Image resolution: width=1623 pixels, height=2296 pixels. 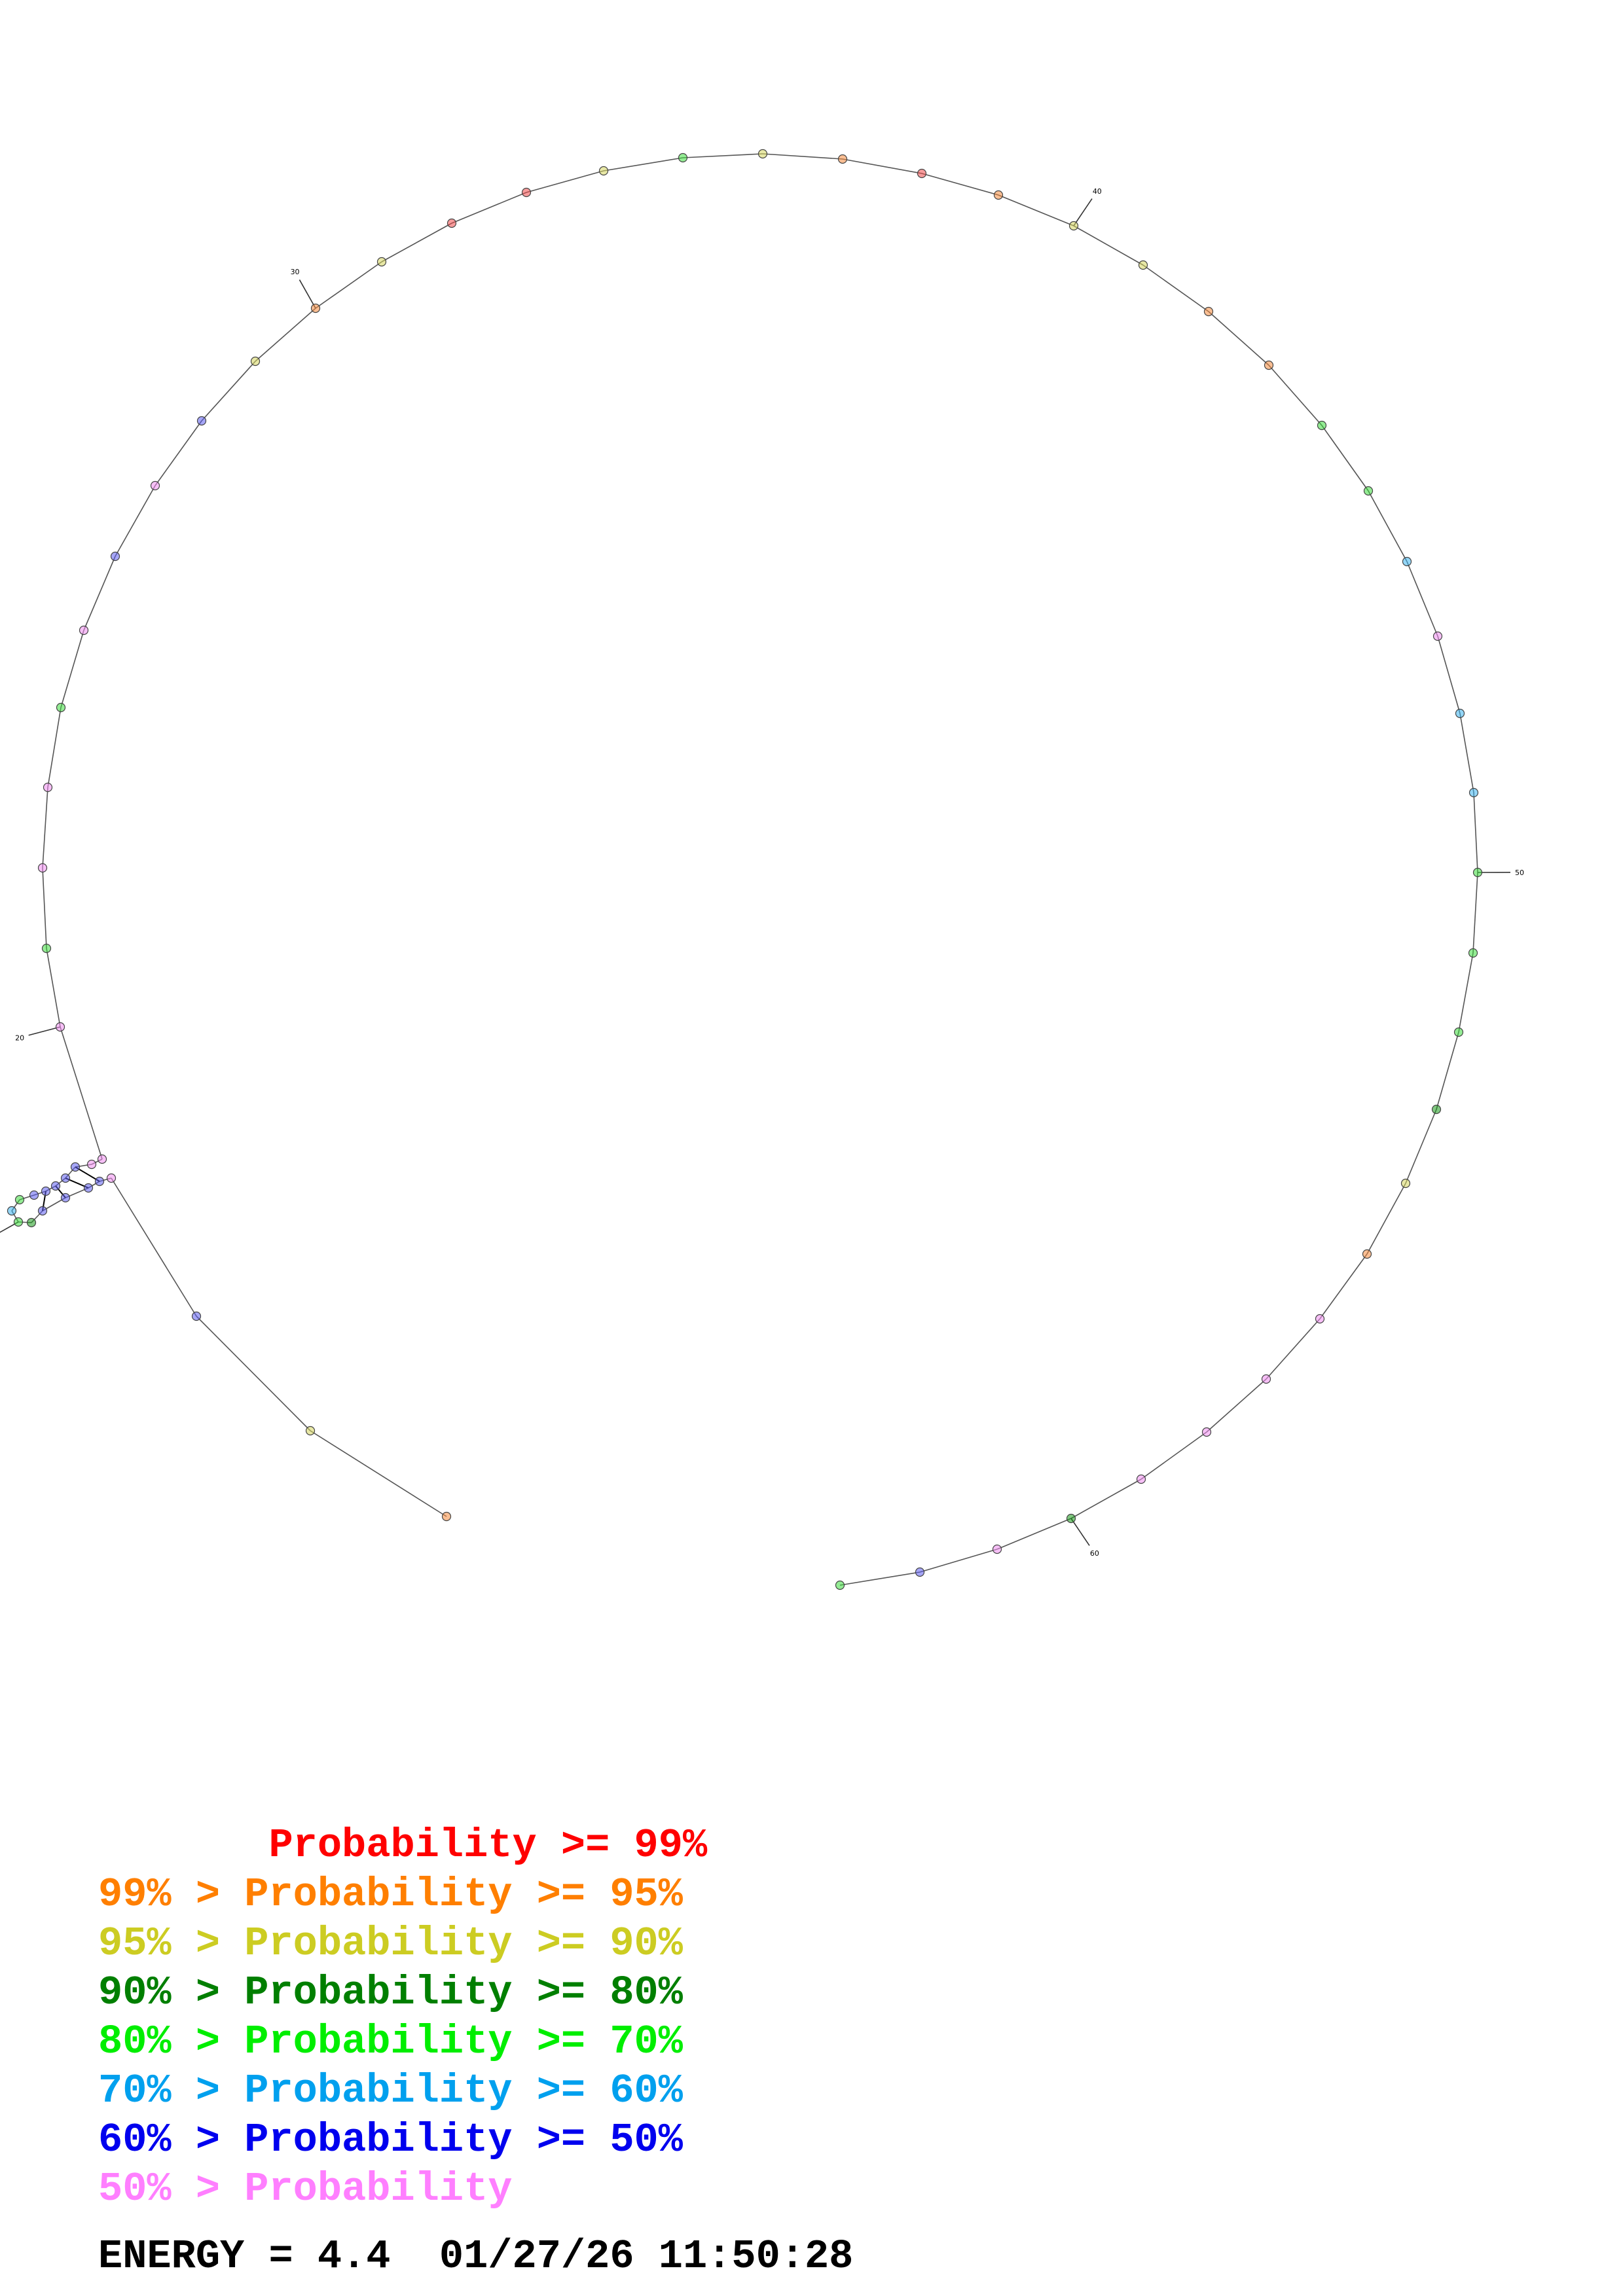 What do you see at coordinates (1519, 873) in the screenshot?
I see `index-label: 50` at bounding box center [1519, 873].